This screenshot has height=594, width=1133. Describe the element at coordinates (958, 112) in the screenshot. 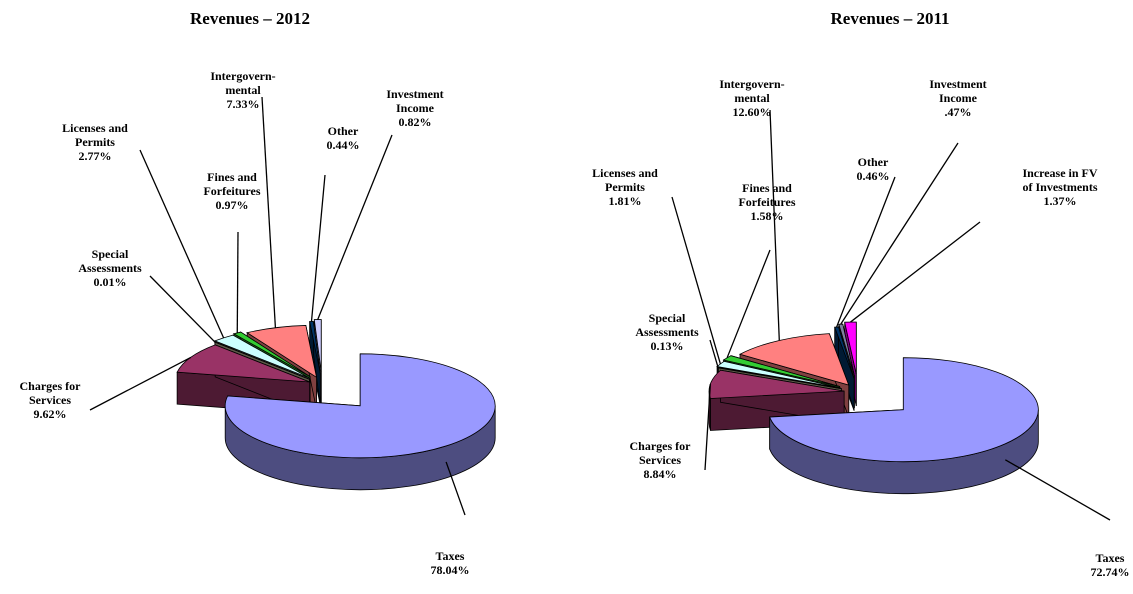

I see `value-label: .47%` at that location.